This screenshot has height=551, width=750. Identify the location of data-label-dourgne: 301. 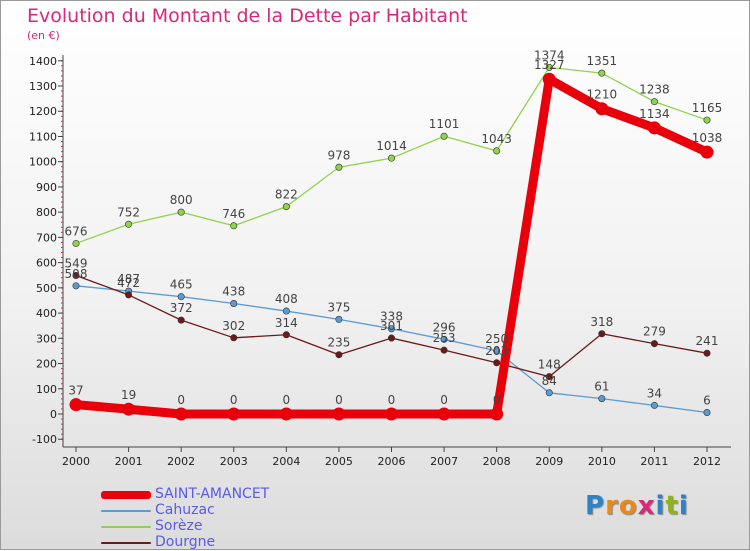
(391, 326).